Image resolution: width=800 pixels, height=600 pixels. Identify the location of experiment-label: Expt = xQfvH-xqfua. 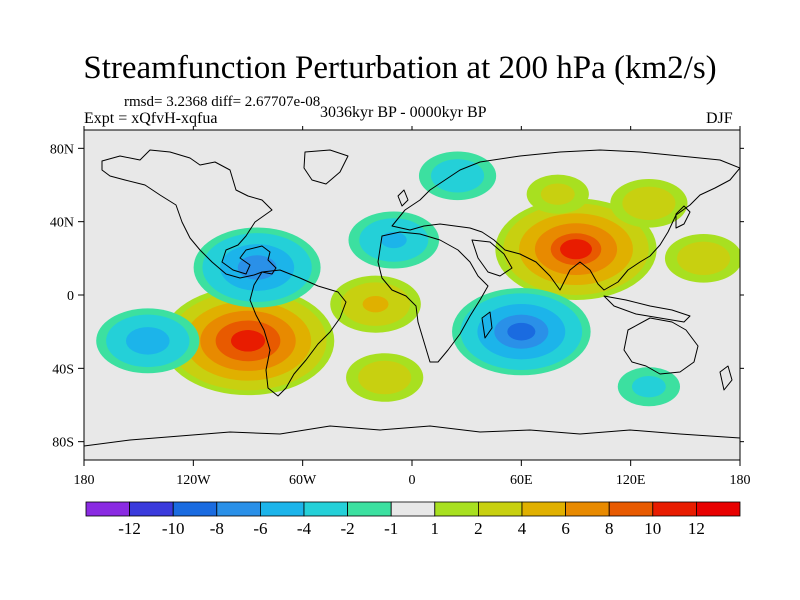
(151, 118).